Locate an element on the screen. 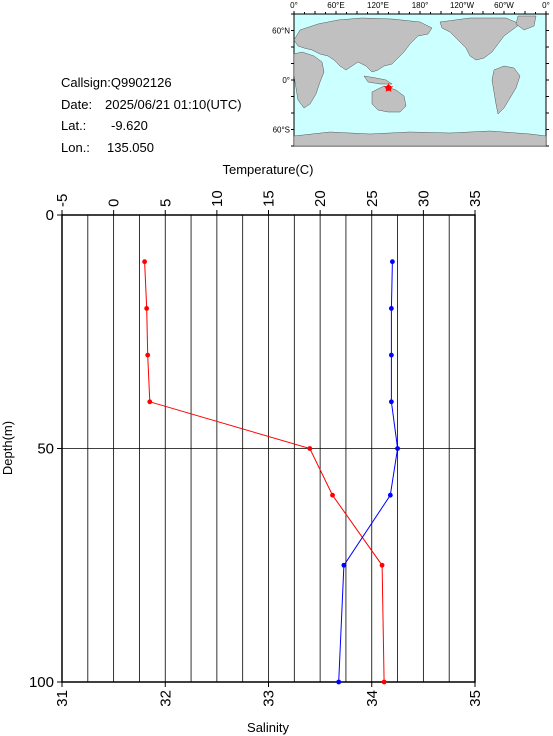  depth-tick-label: 50 is located at coordinates (45, 449).